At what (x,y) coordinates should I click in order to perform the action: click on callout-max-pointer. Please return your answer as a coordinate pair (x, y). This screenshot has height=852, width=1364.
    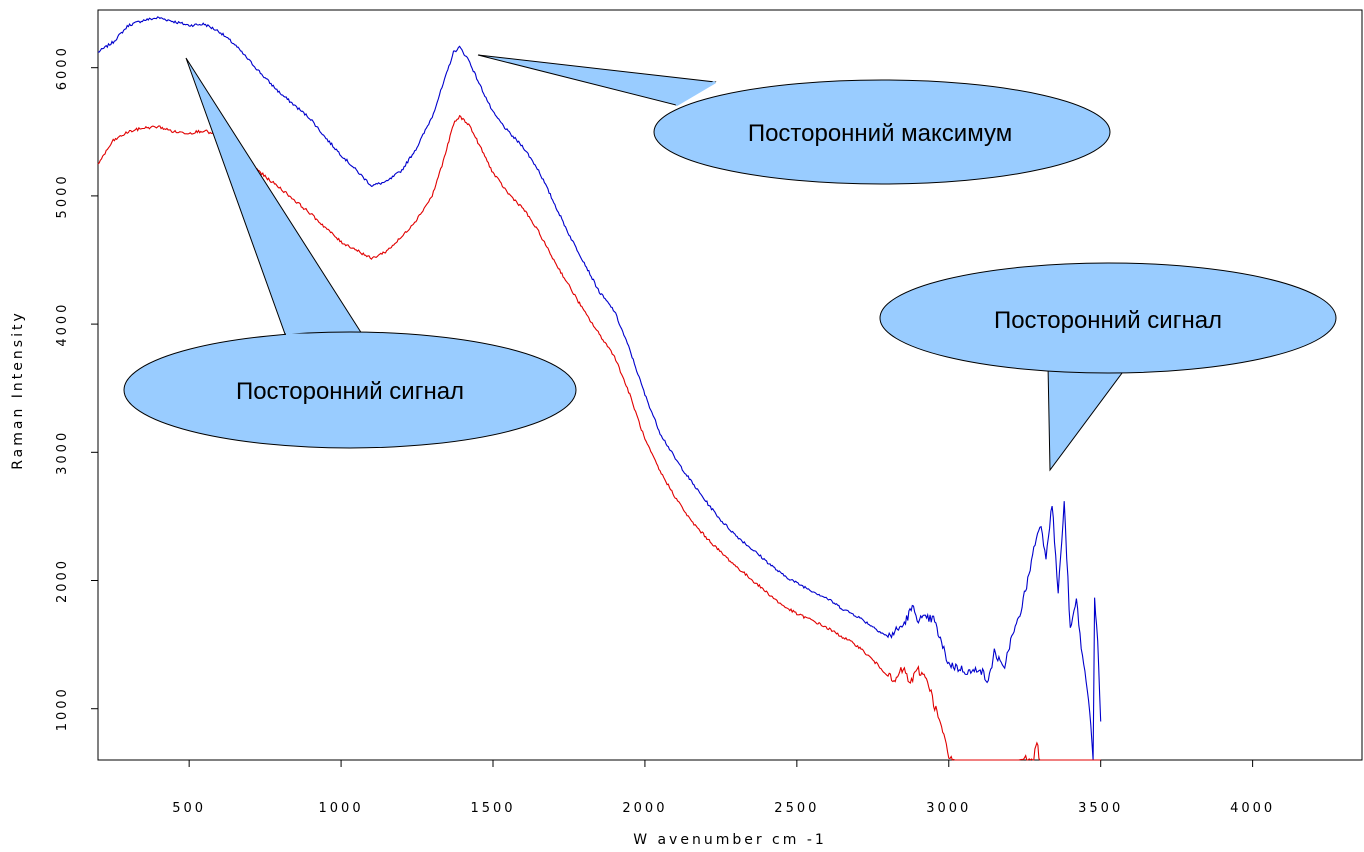
    Looking at the image, I should click on (597, 80).